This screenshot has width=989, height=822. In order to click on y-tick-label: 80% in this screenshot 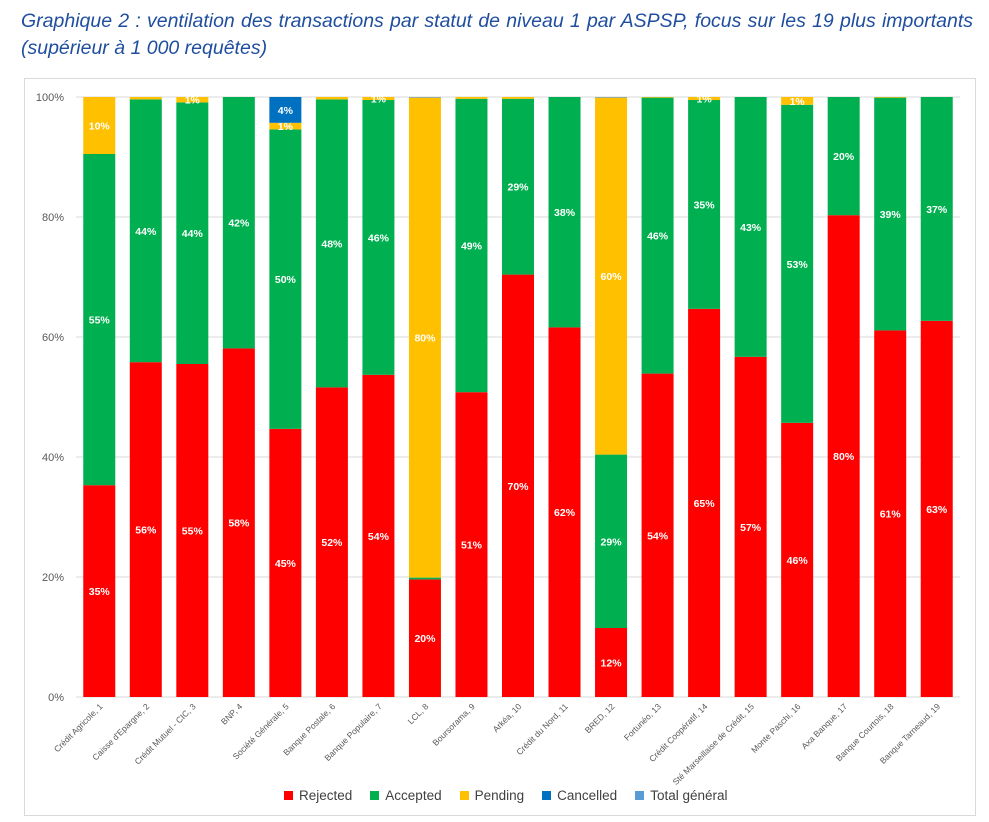, I will do `click(53, 218)`.